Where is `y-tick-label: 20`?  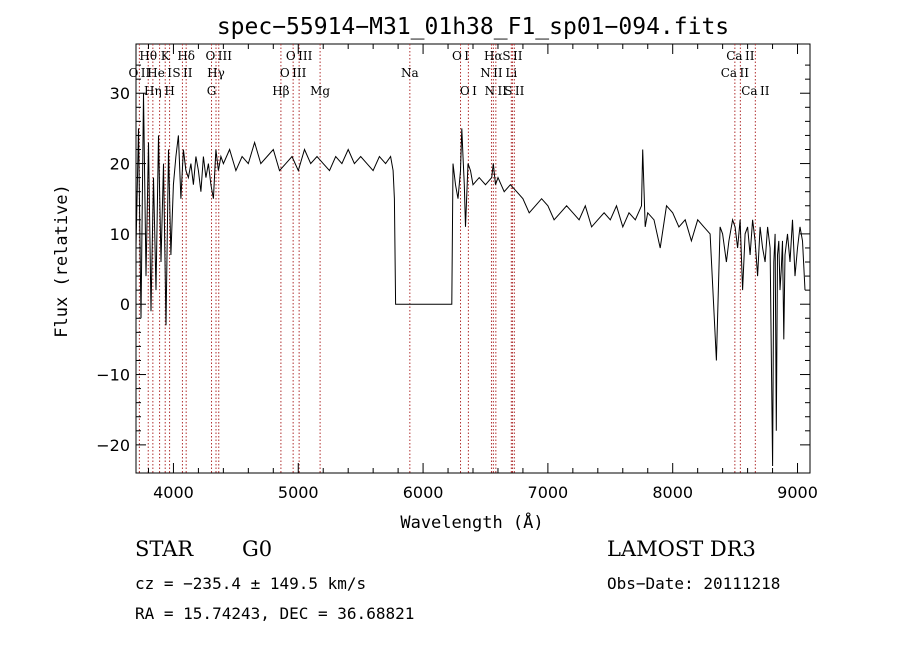 y-tick-label: 20 is located at coordinates (120, 164).